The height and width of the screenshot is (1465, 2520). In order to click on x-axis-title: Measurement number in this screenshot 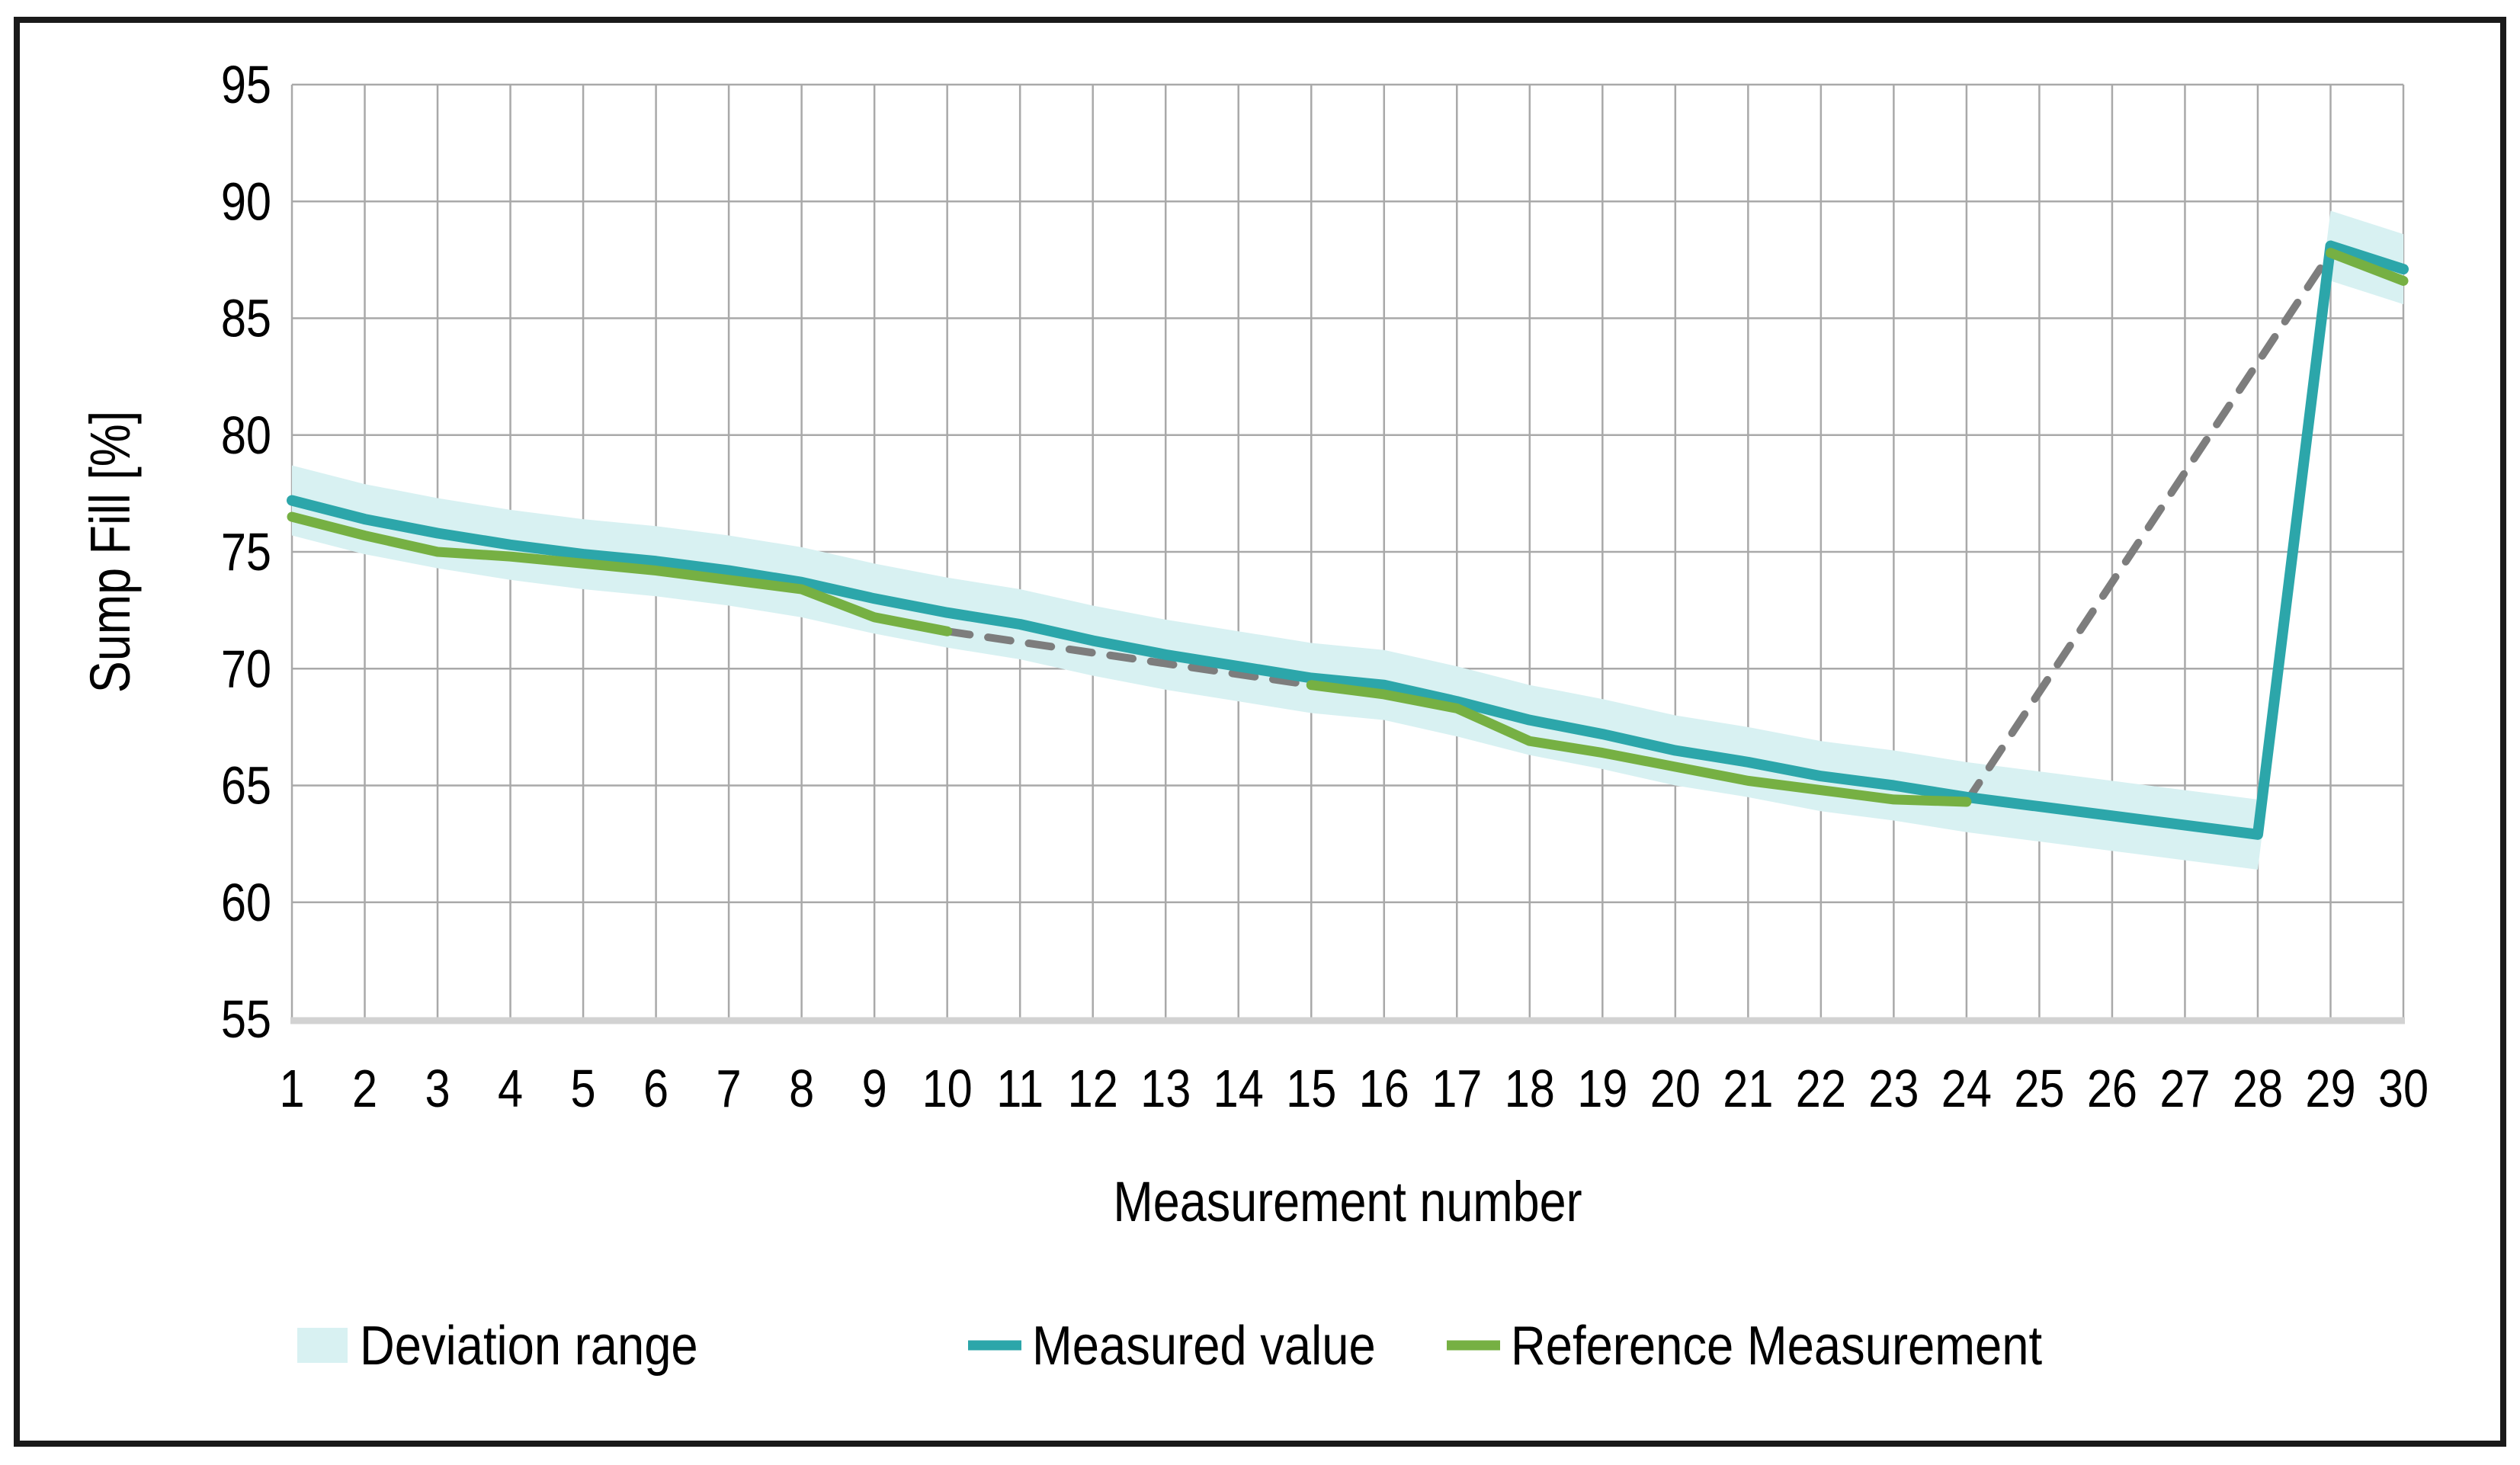, I will do `click(1347, 1201)`.